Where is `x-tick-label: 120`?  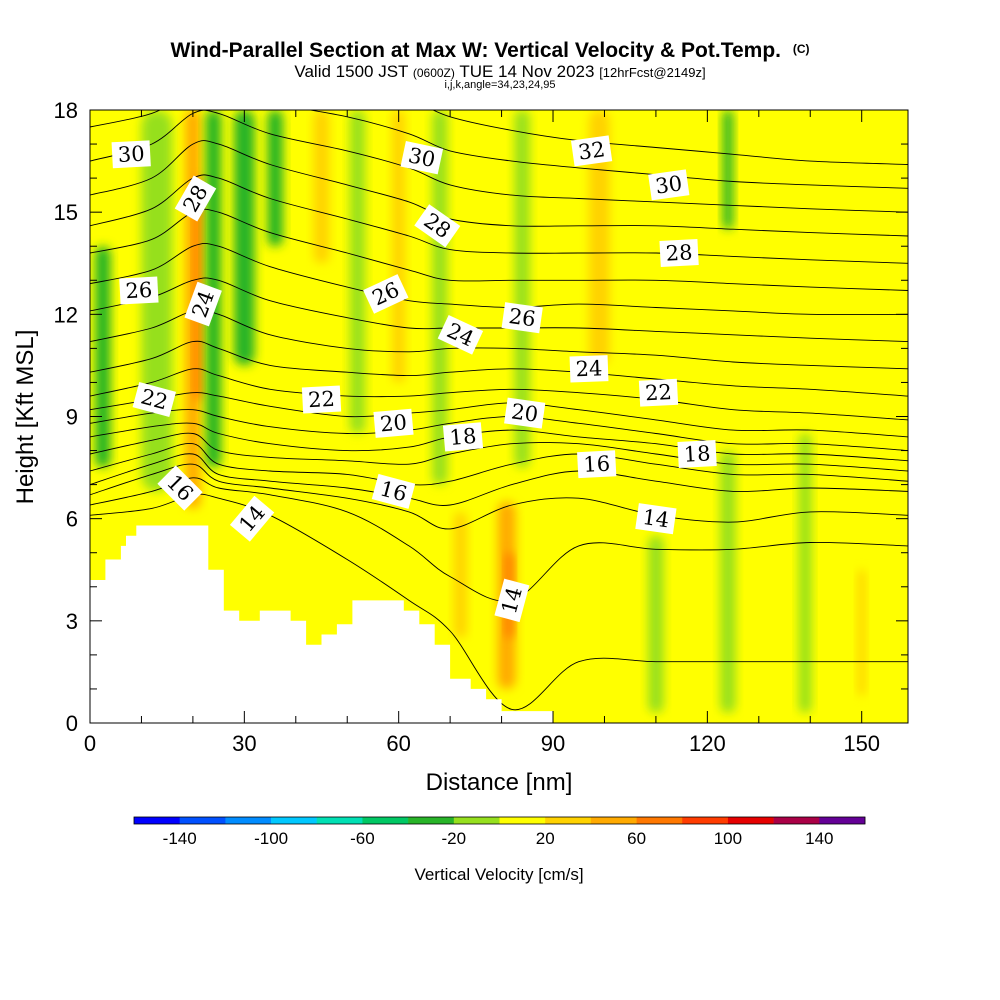 x-tick-label: 120 is located at coordinates (707, 743).